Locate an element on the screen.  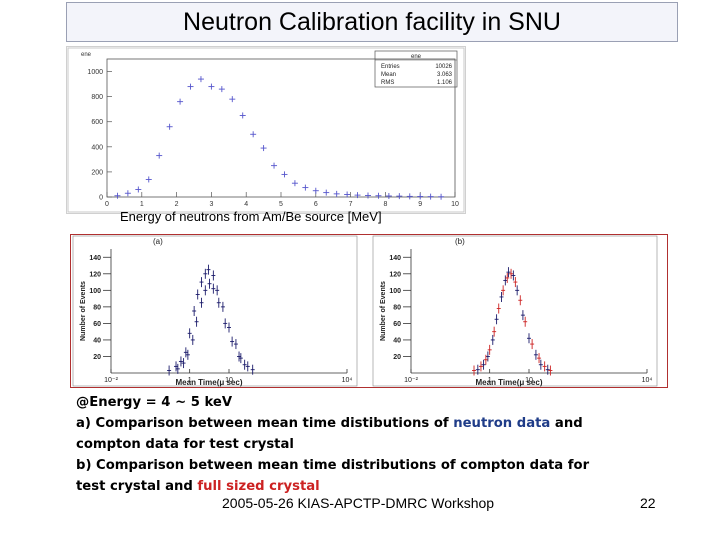
neutron-data-highlight: neutron data is located at coordinates (502, 423).